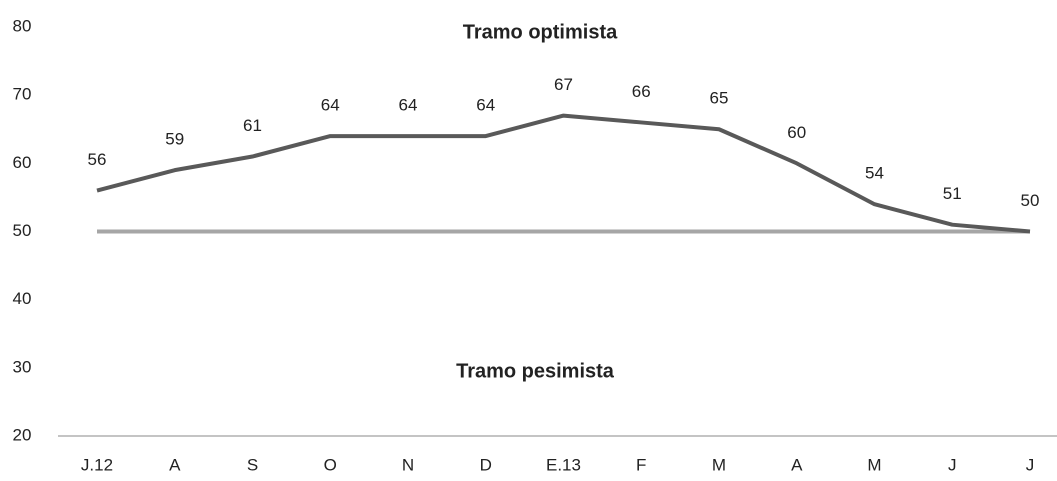 Image resolution: width=1057 pixels, height=481 pixels. I want to click on data-label: 66, so click(641, 91).